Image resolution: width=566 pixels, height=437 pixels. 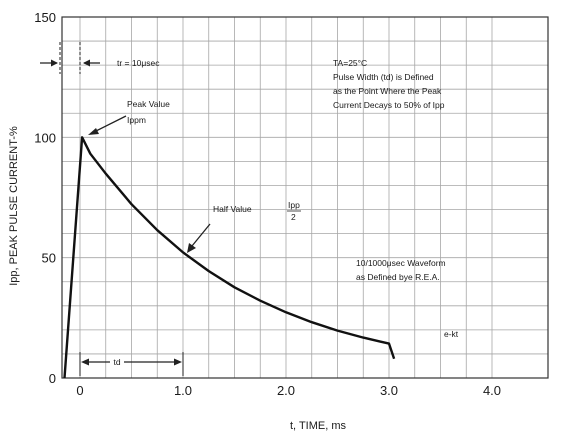 I want to click on td-arrow-left-head, so click(x=85, y=362).